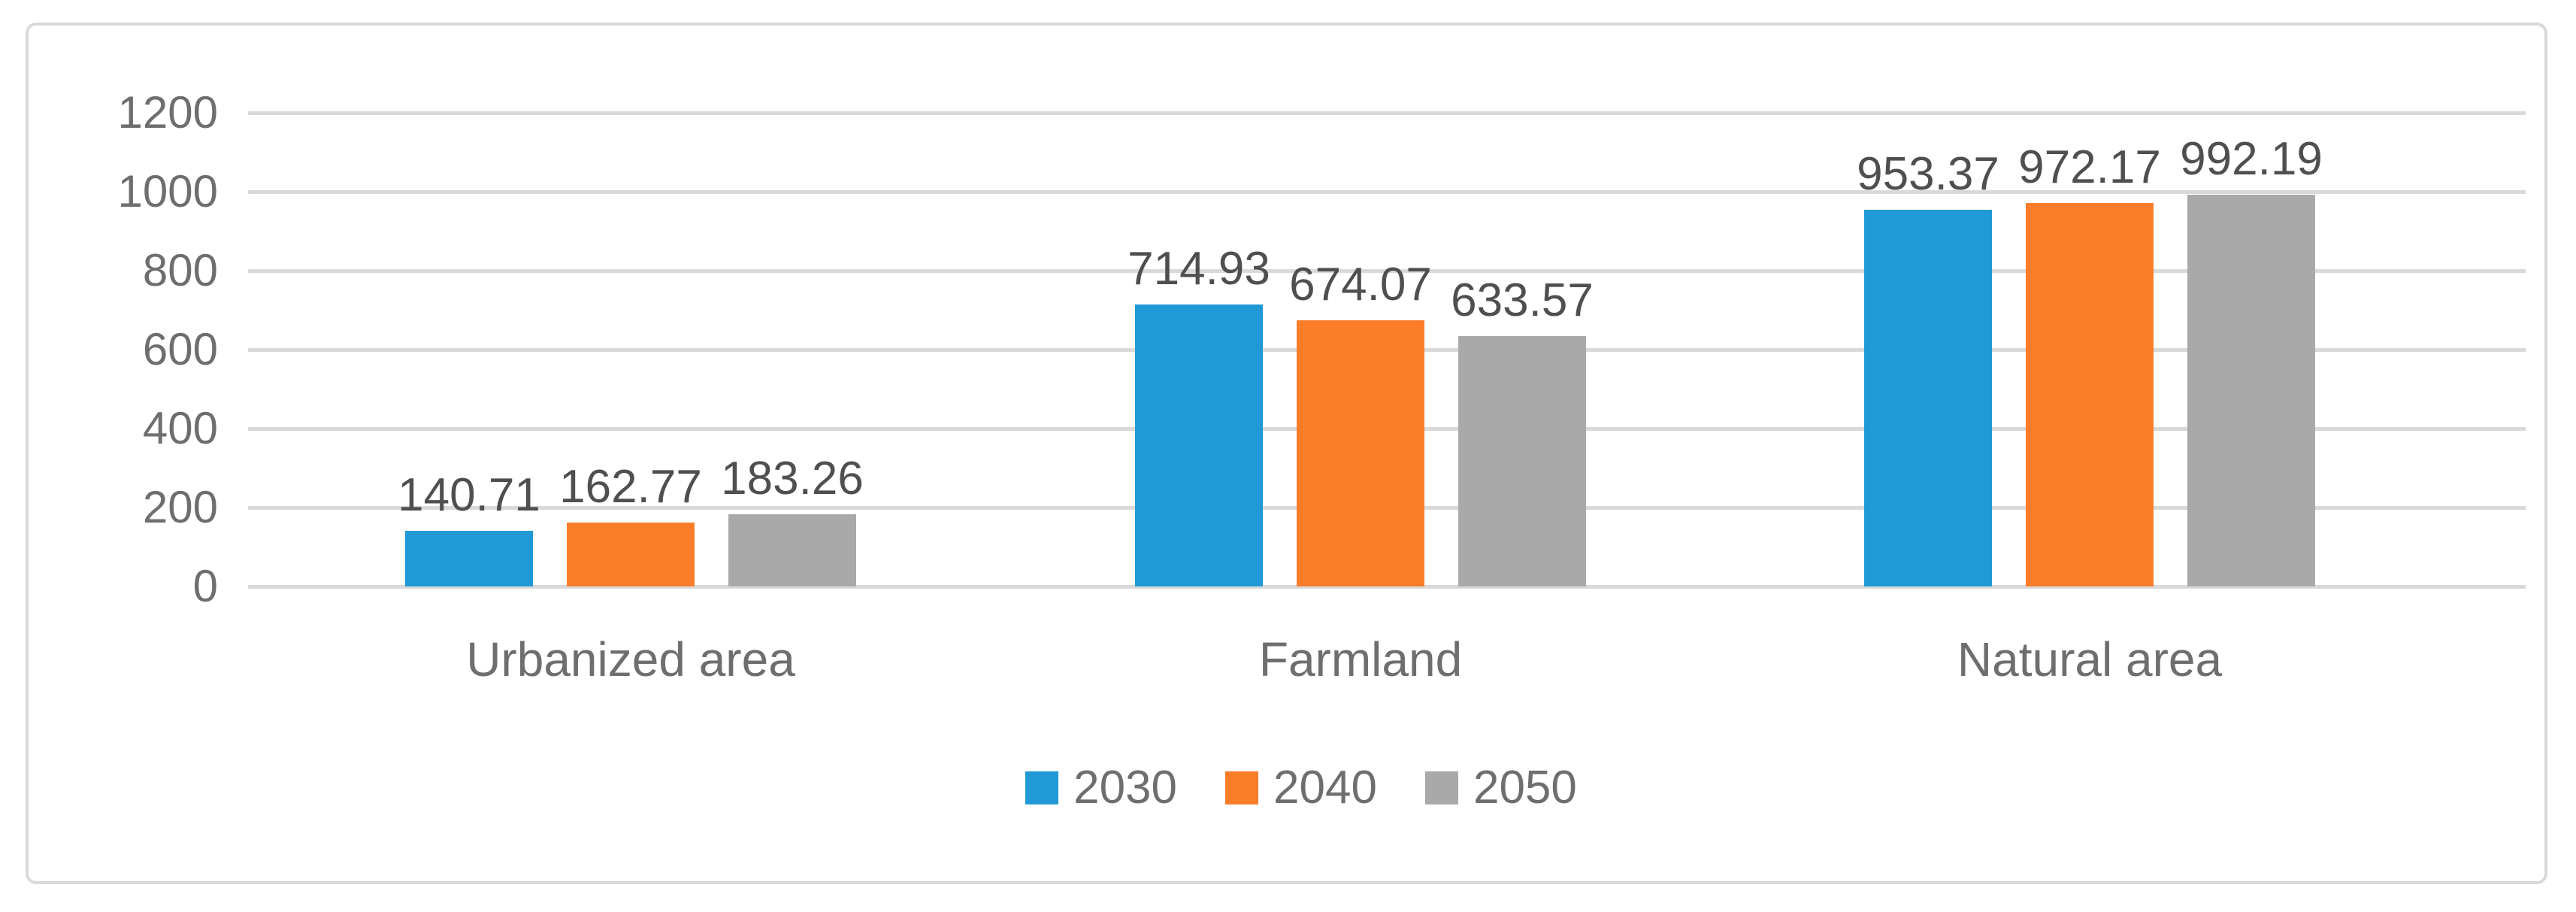  Describe the element at coordinates (1360, 285) in the screenshot. I see `data-label-2040-farmland: 674.07` at that location.